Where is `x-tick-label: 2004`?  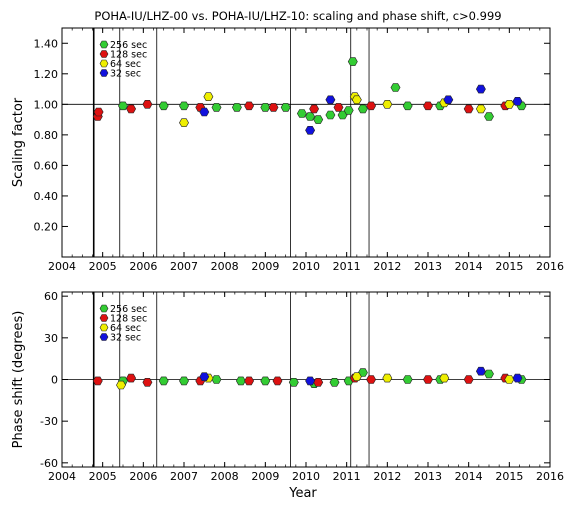
x-tick-label: 2004 is located at coordinates (62, 266).